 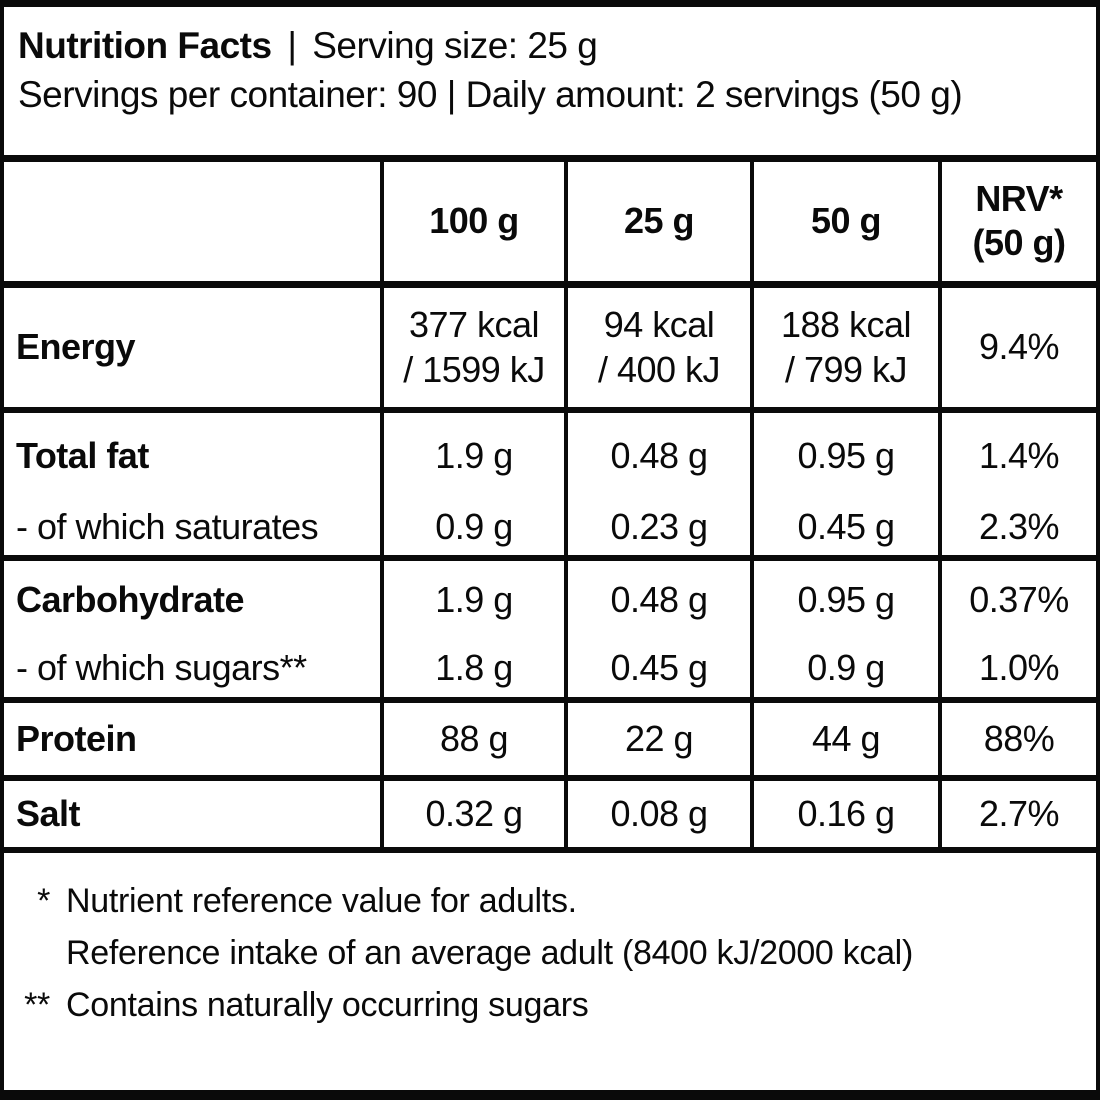 What do you see at coordinates (193, 670) in the screenshot?
I see `row-label: - of which sugars**` at bounding box center [193, 670].